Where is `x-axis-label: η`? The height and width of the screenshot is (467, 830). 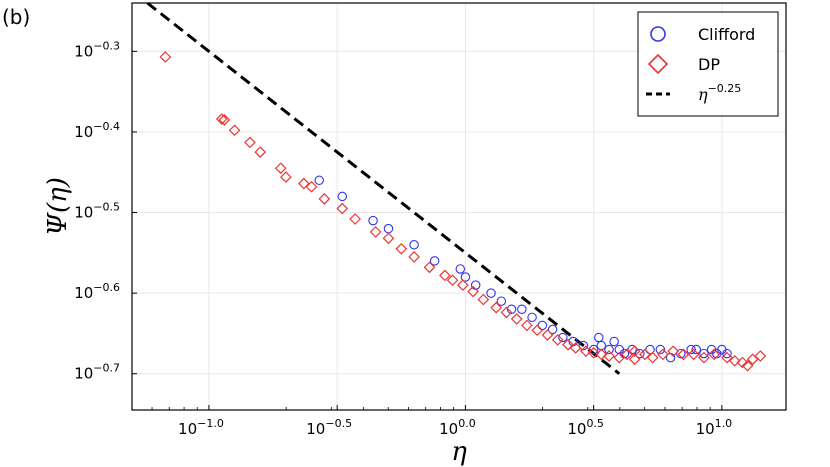
x-axis-label: η is located at coordinates (459, 452).